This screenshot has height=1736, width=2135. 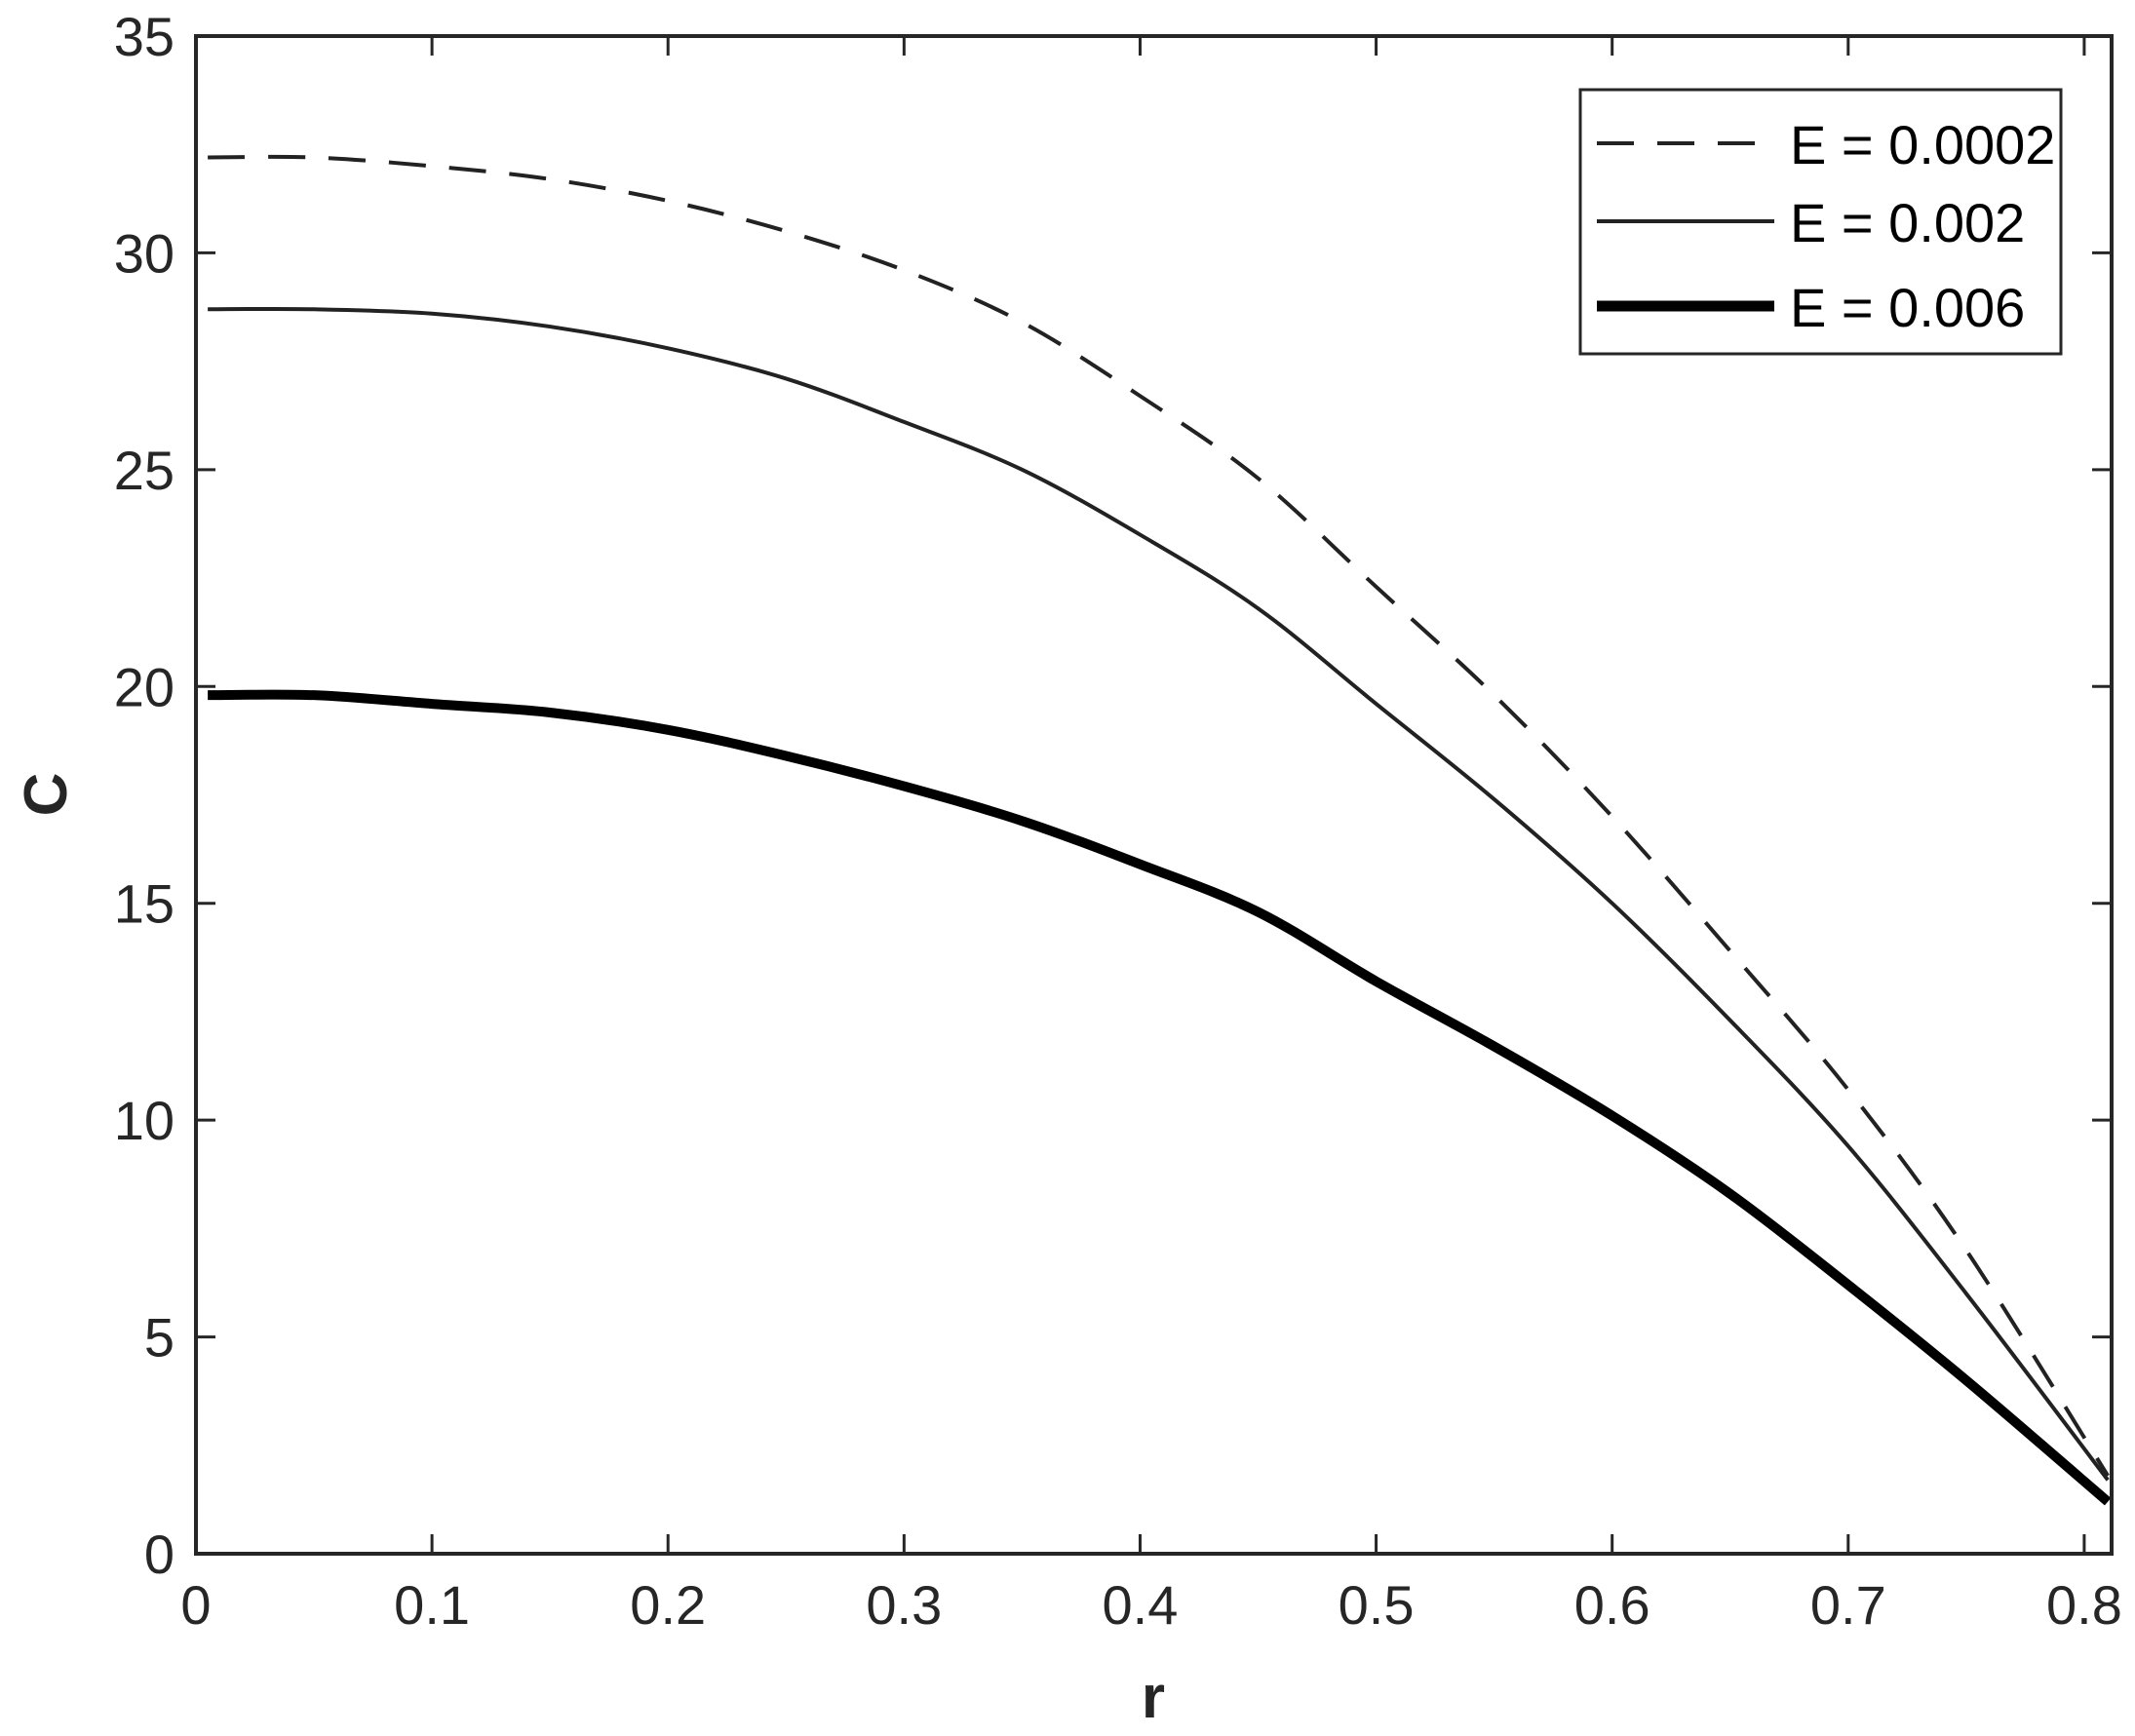 What do you see at coordinates (668, 1605) in the screenshot?
I see `x-tick-label: 0.2` at bounding box center [668, 1605].